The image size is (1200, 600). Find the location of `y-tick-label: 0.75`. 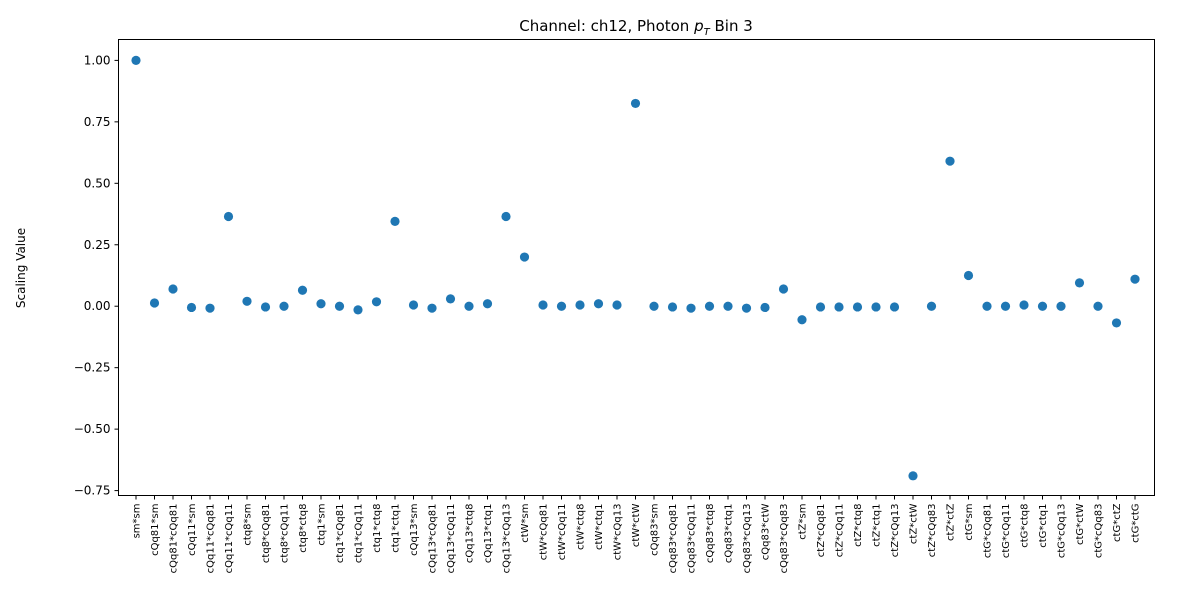

y-tick-label: 0.75 is located at coordinates (97, 122).